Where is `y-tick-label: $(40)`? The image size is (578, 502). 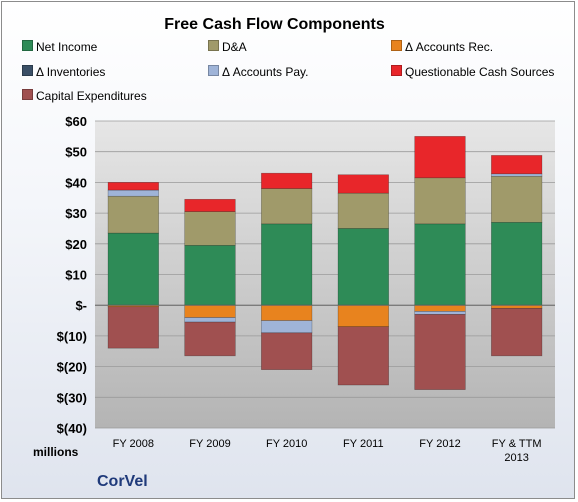 y-tick-label: $(40) is located at coordinates (72, 428).